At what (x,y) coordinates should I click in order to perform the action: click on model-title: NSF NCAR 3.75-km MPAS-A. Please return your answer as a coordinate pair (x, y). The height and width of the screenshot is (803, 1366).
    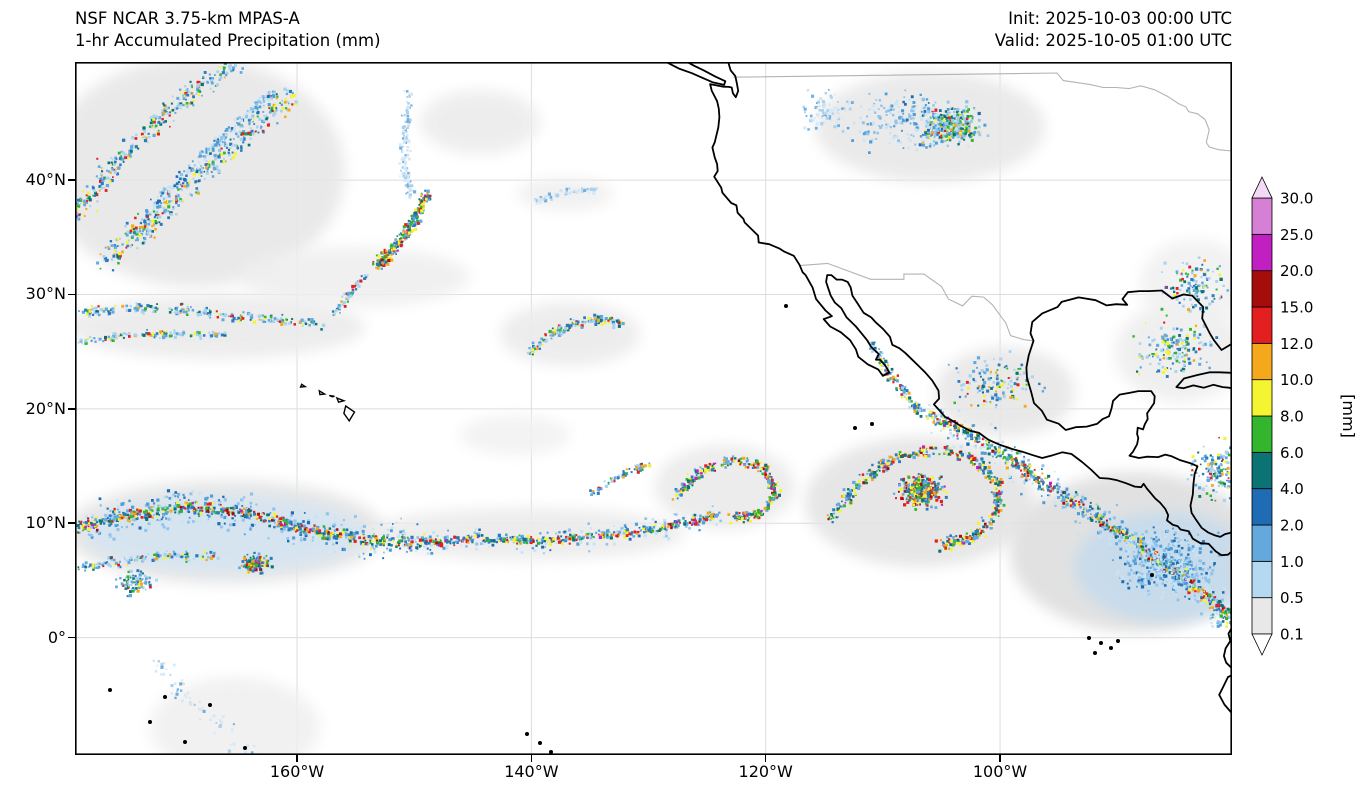
    Looking at the image, I should click on (187, 18).